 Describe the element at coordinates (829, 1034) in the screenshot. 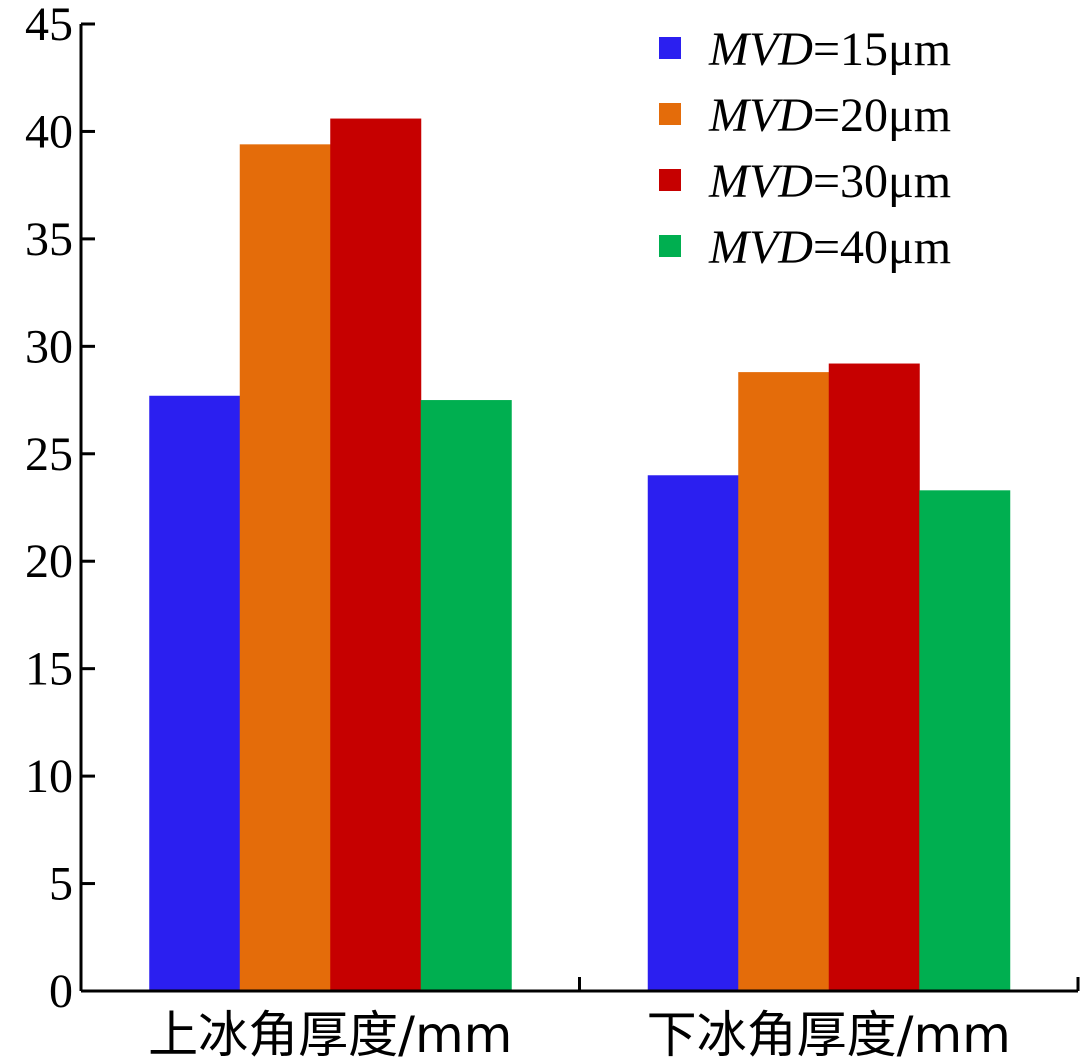

I see `x-category-label: 下冰角厚度/mm` at that location.